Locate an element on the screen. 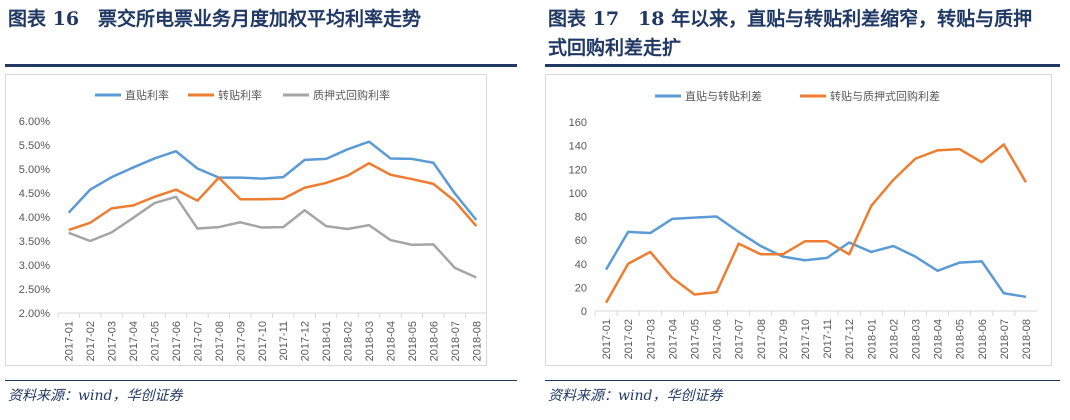 This screenshot has height=420, width=1070. y-tick-label: 3.50% is located at coordinates (34, 242).